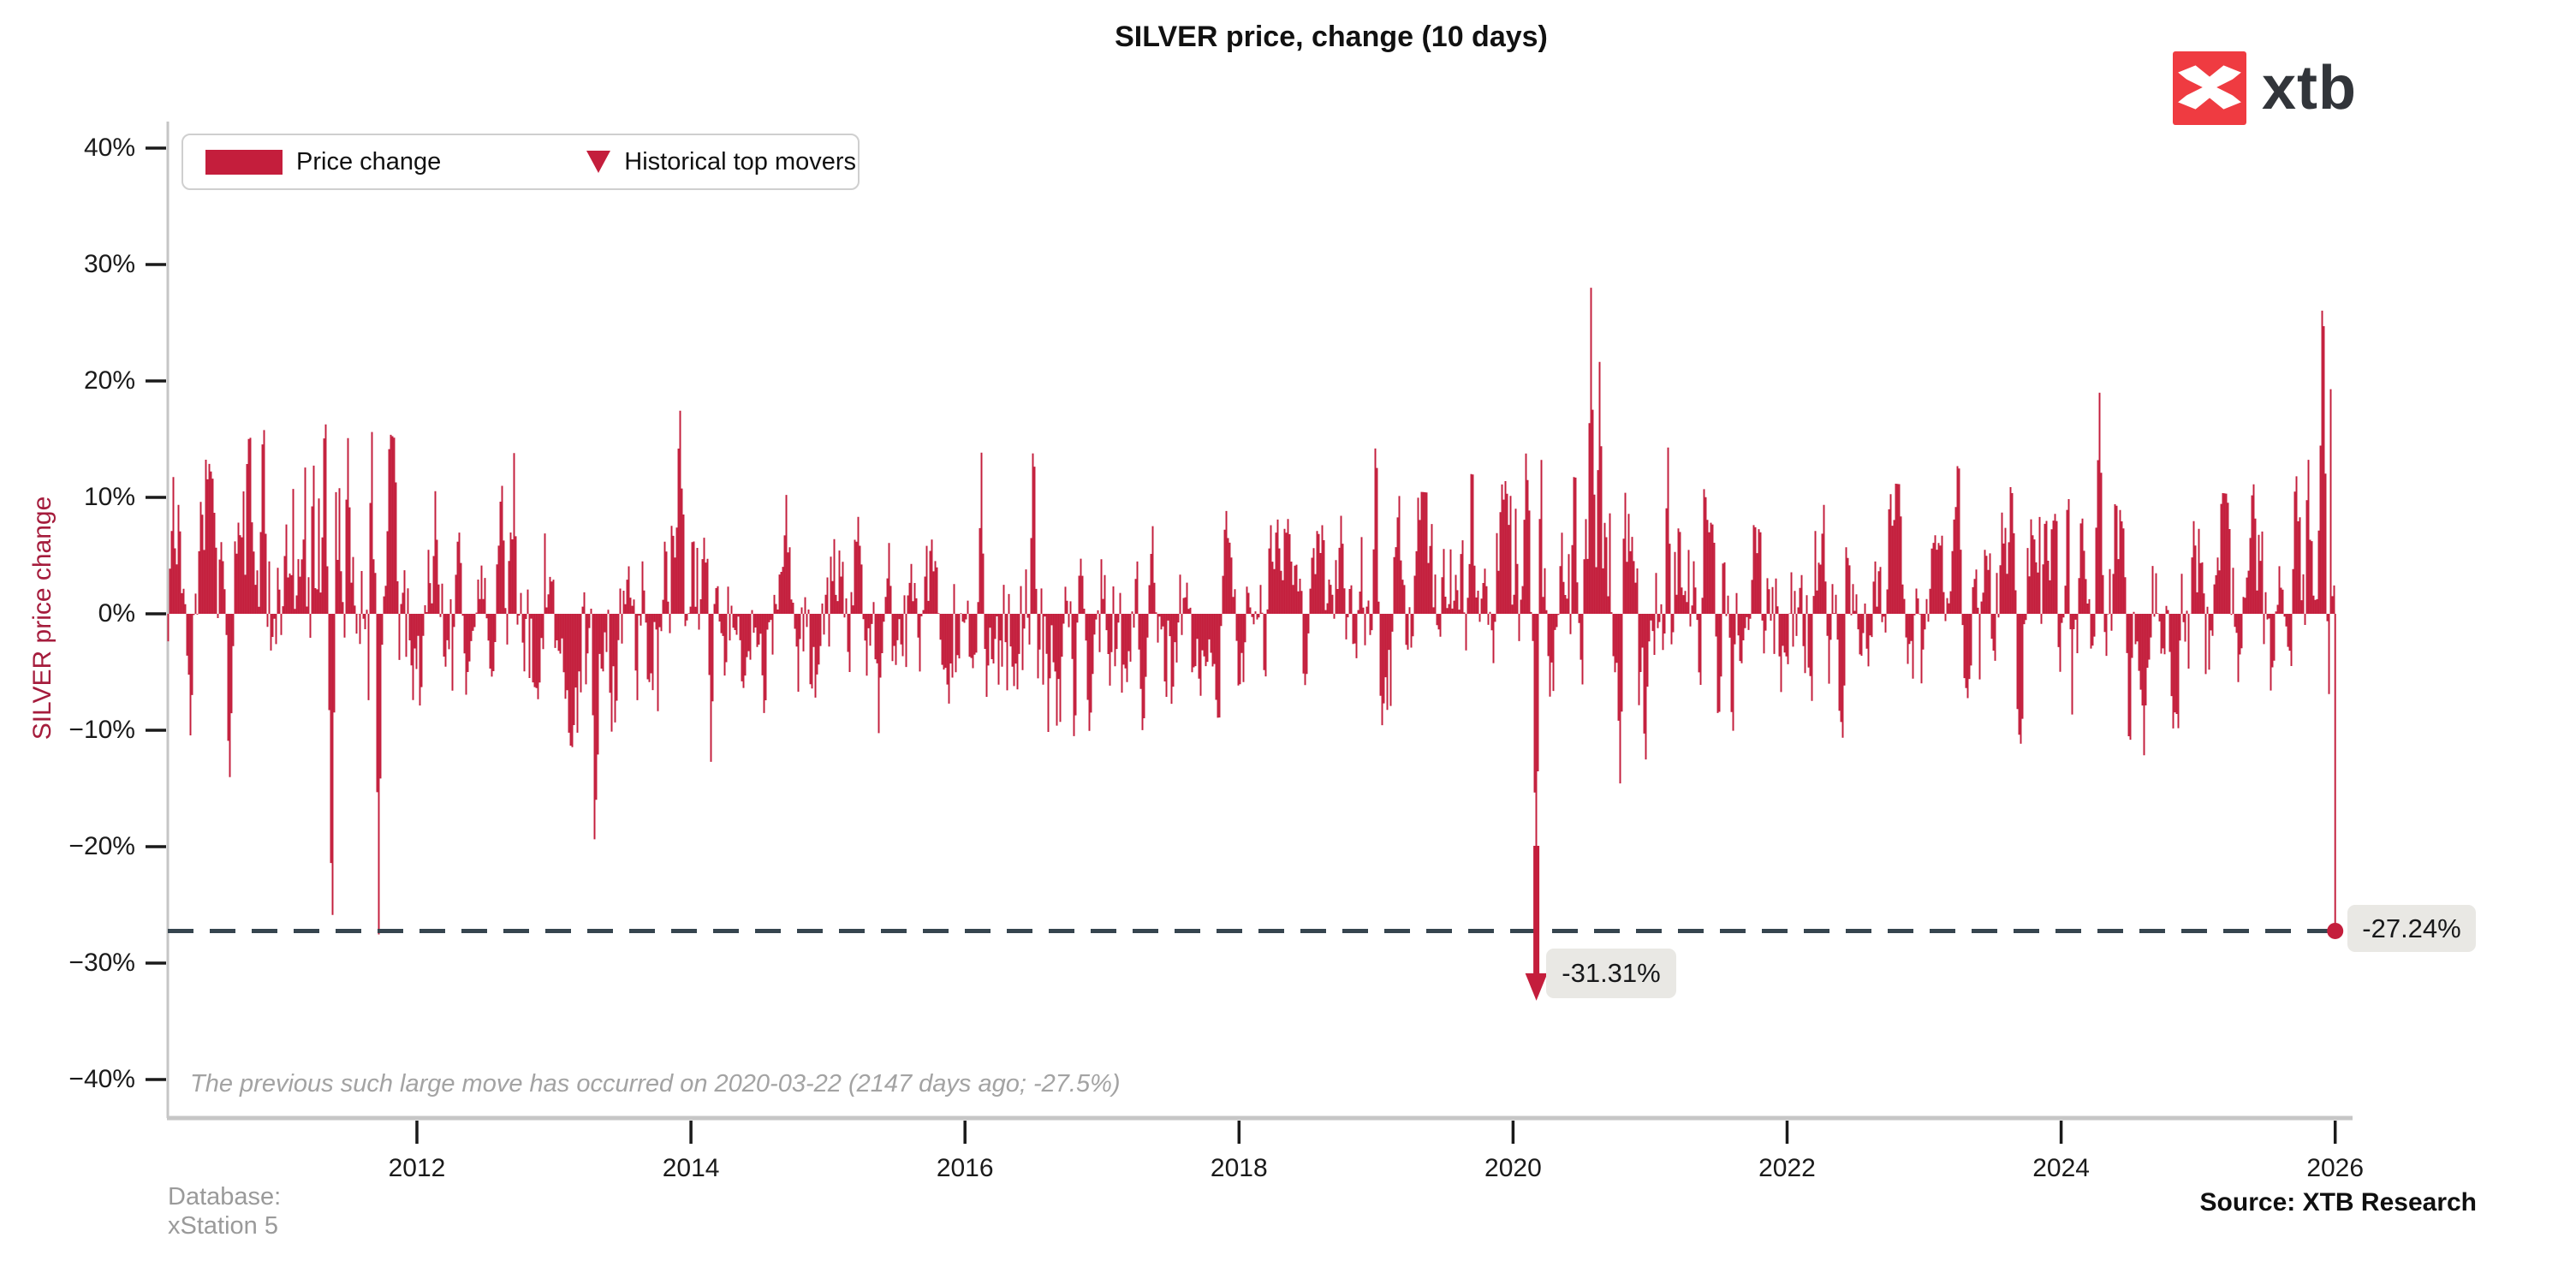  Describe the element at coordinates (109, 148) in the screenshot. I see `y-tick-label: 40%` at that location.